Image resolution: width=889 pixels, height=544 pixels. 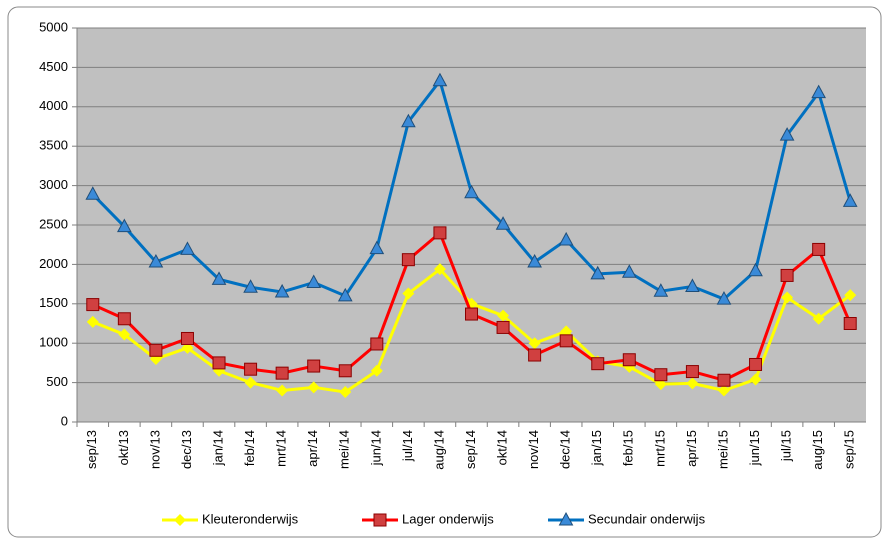 What do you see at coordinates (428, 519) in the screenshot?
I see `legend-item: Lager onderwijs` at bounding box center [428, 519].